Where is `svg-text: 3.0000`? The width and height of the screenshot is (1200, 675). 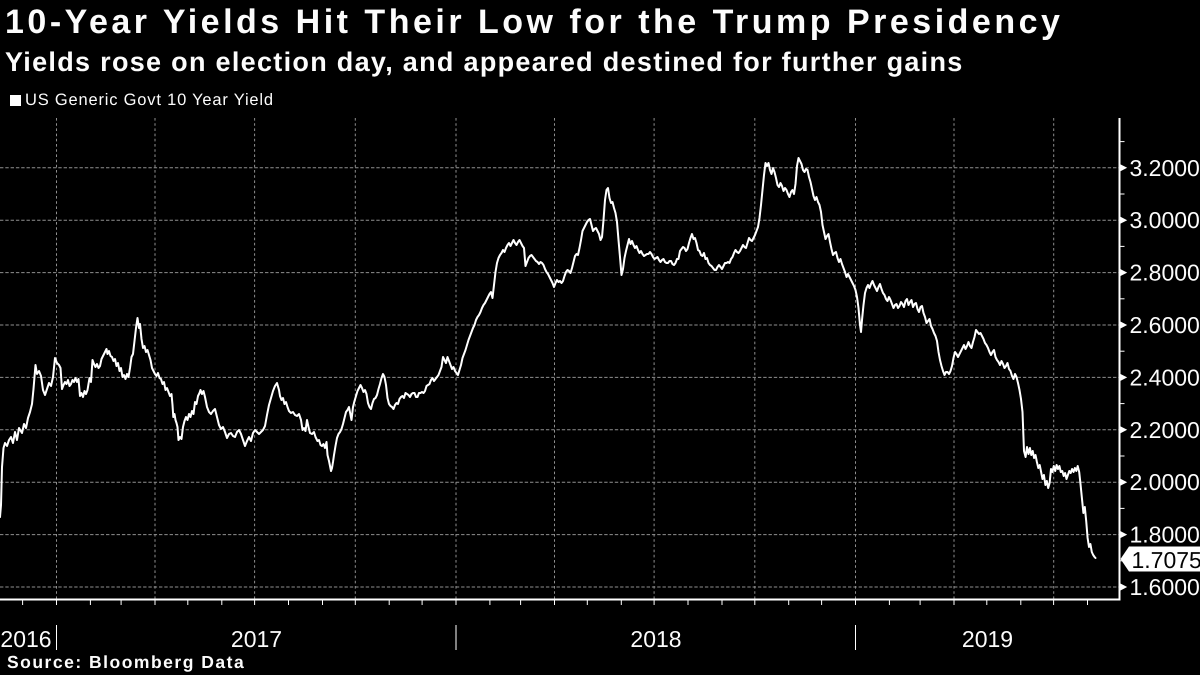 svg-text: 3.0000 is located at coordinates (1165, 220).